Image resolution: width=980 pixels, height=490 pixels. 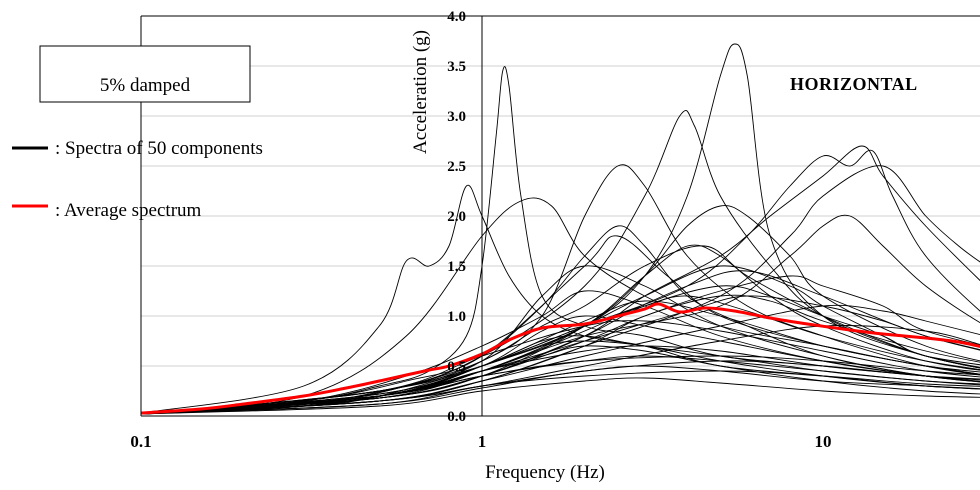 What do you see at coordinates (456, 367) in the screenshot?
I see `y-tick-label-1: 0.5` at bounding box center [456, 367].